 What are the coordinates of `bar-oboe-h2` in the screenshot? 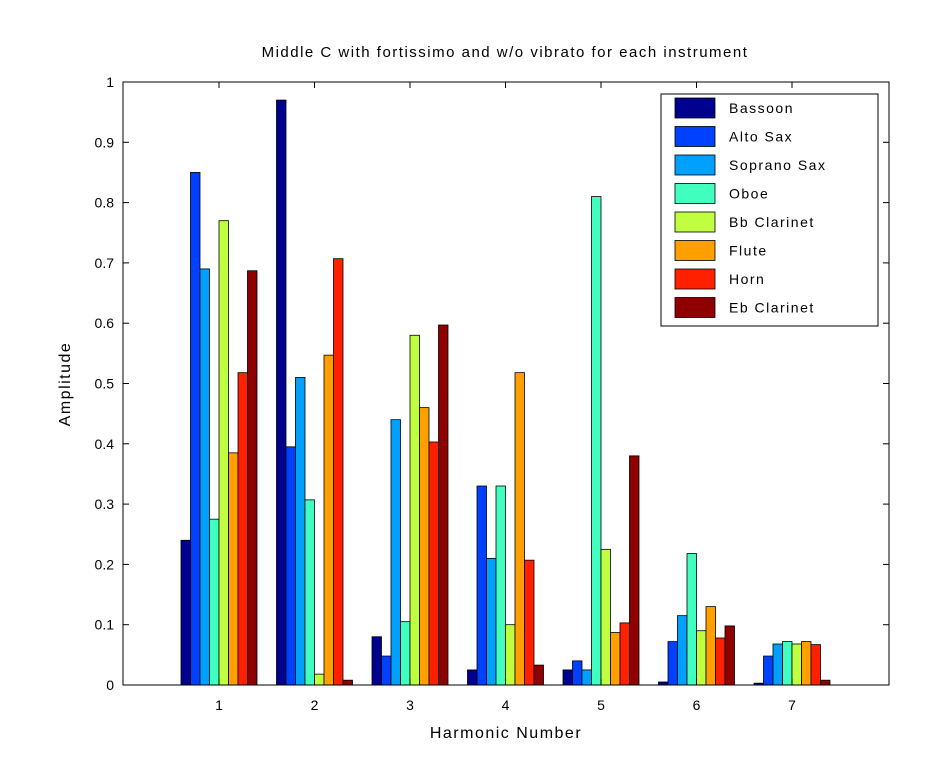 It's located at (309, 592).